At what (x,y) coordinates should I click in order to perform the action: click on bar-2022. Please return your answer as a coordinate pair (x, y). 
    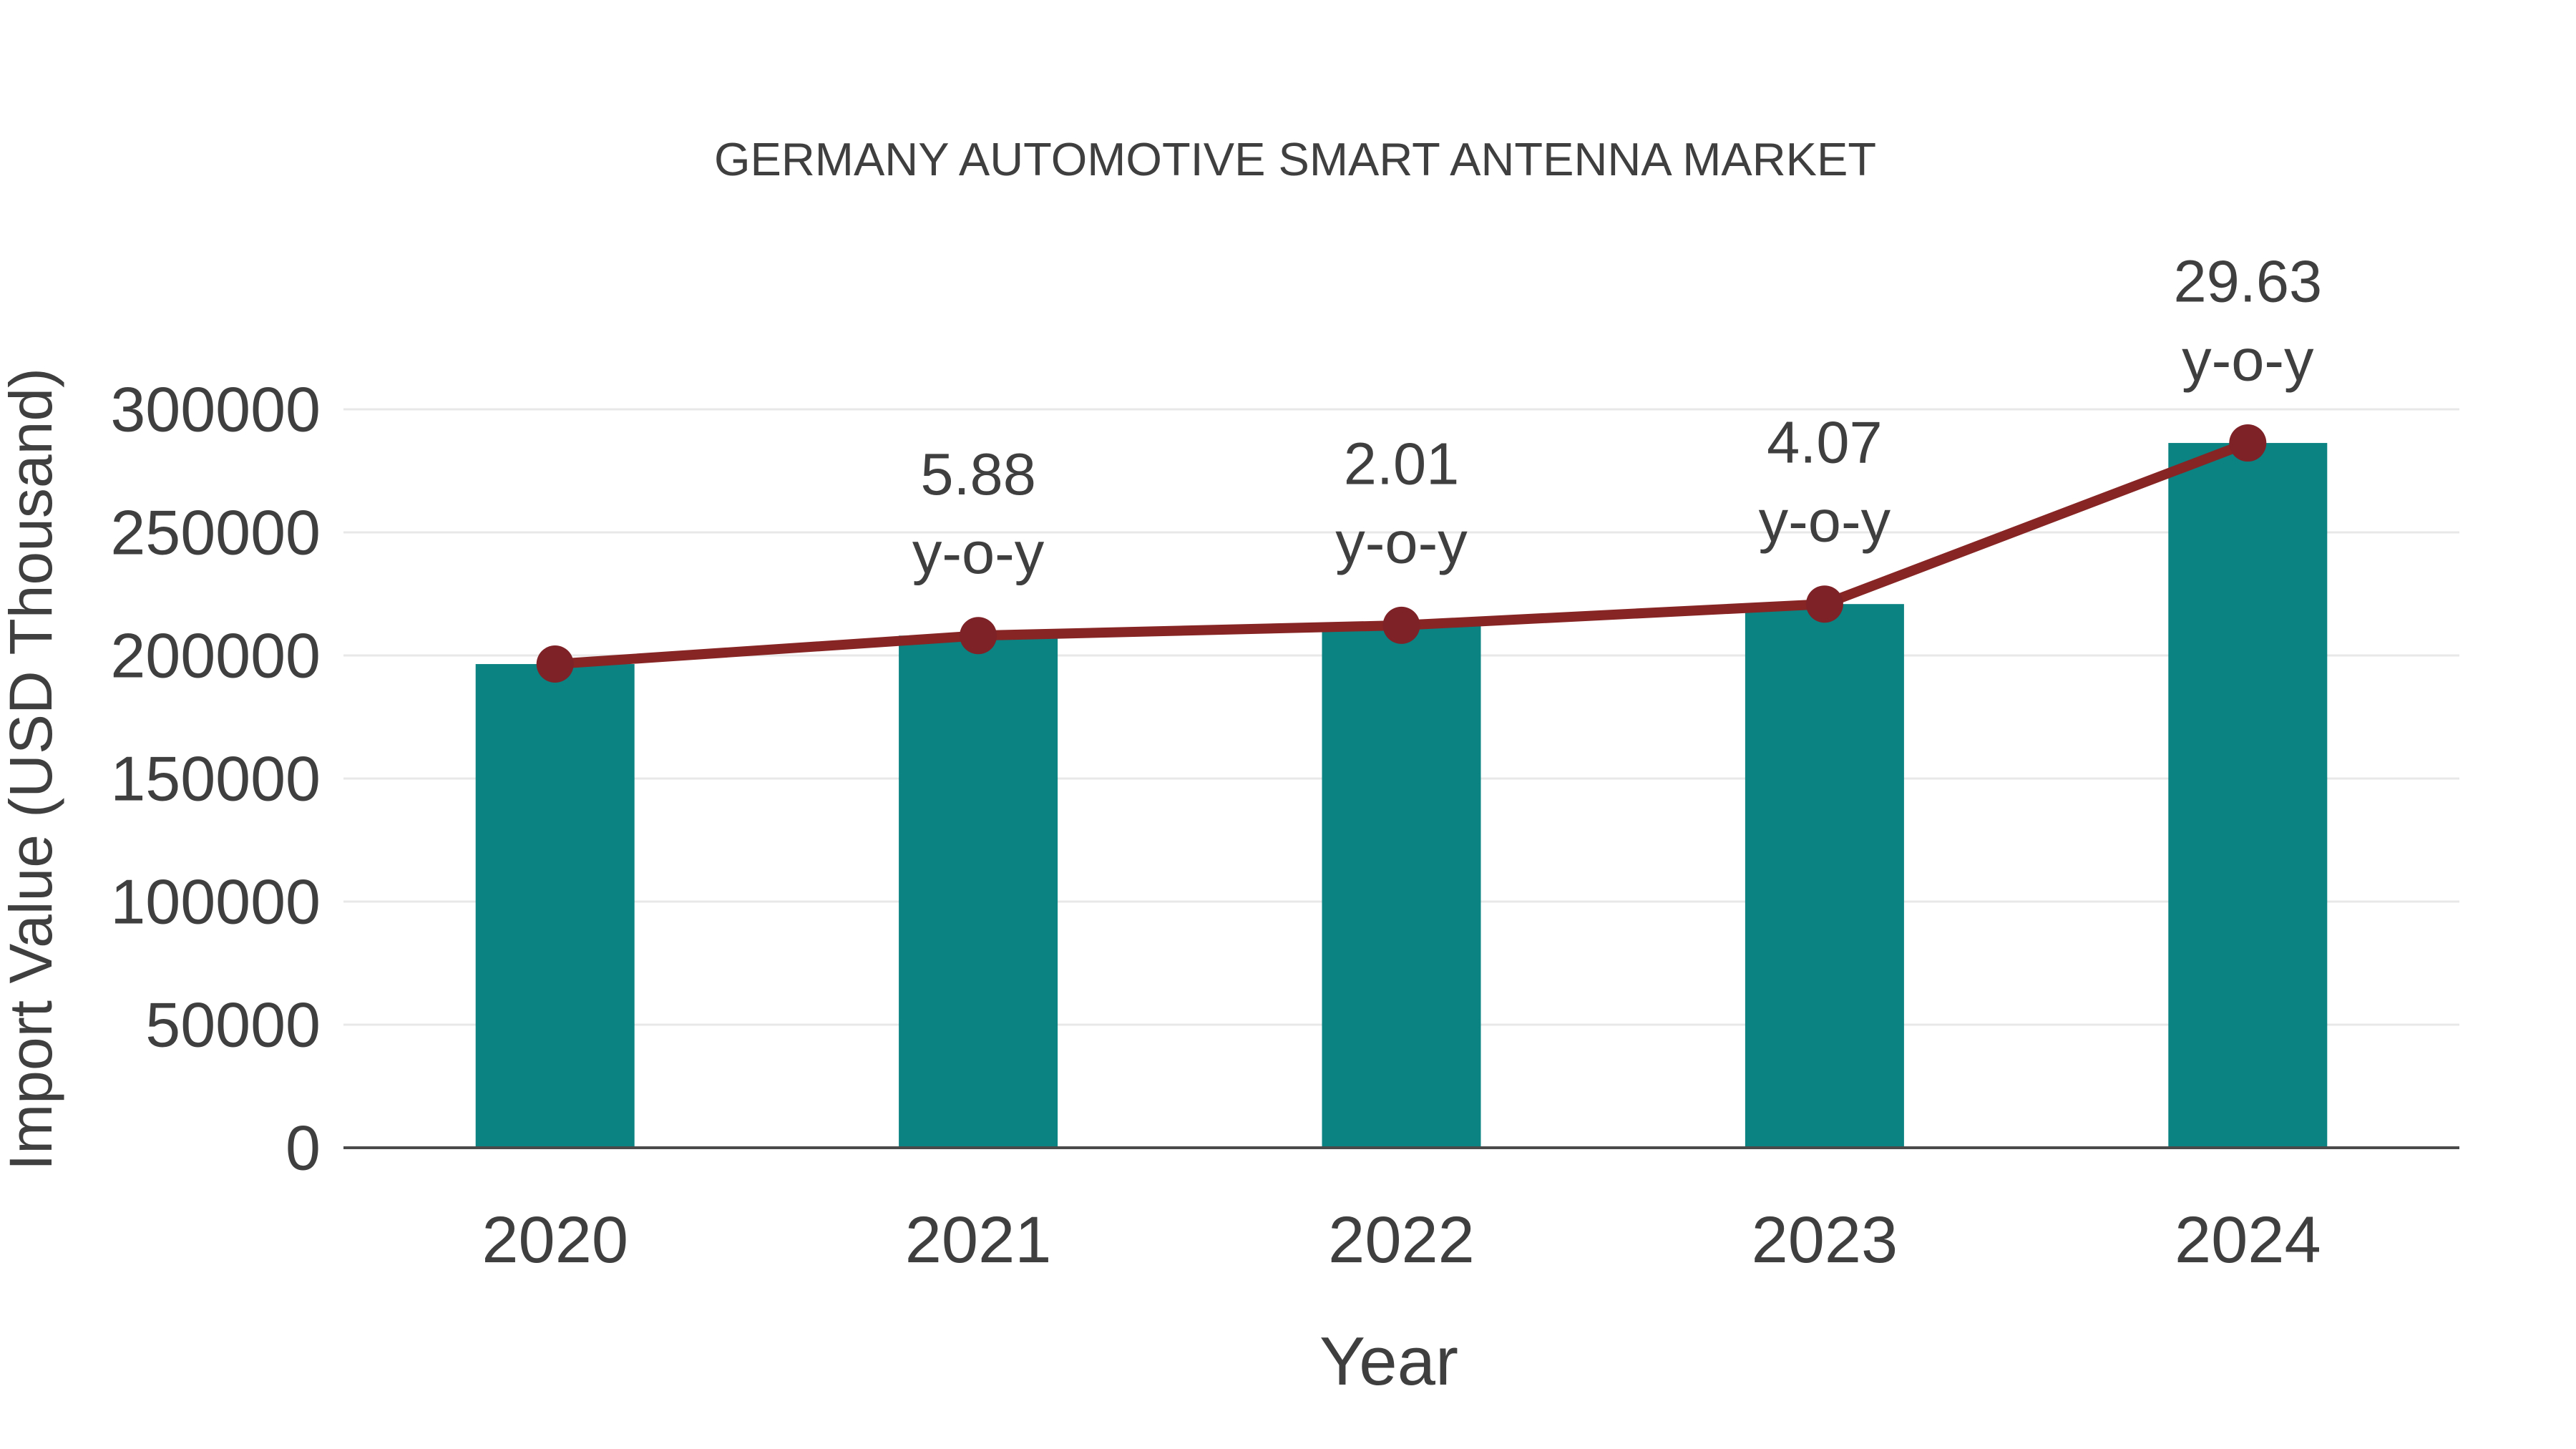
    Looking at the image, I should click on (1401, 886).